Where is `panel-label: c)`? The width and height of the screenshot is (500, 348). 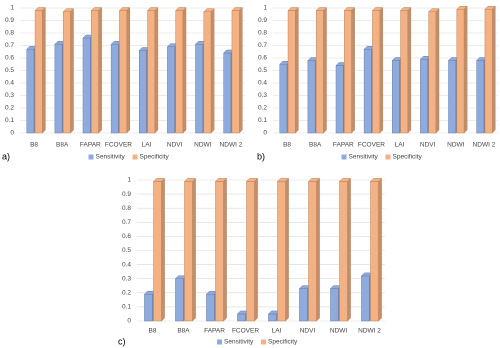 panel-label: c) is located at coordinates (122, 341).